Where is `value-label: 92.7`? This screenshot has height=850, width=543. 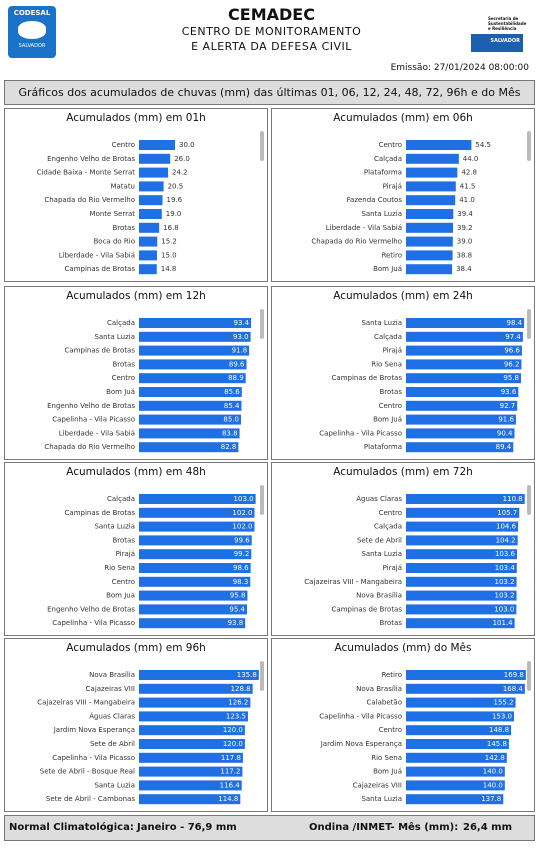 value-label: 92.7 is located at coordinates (508, 406).